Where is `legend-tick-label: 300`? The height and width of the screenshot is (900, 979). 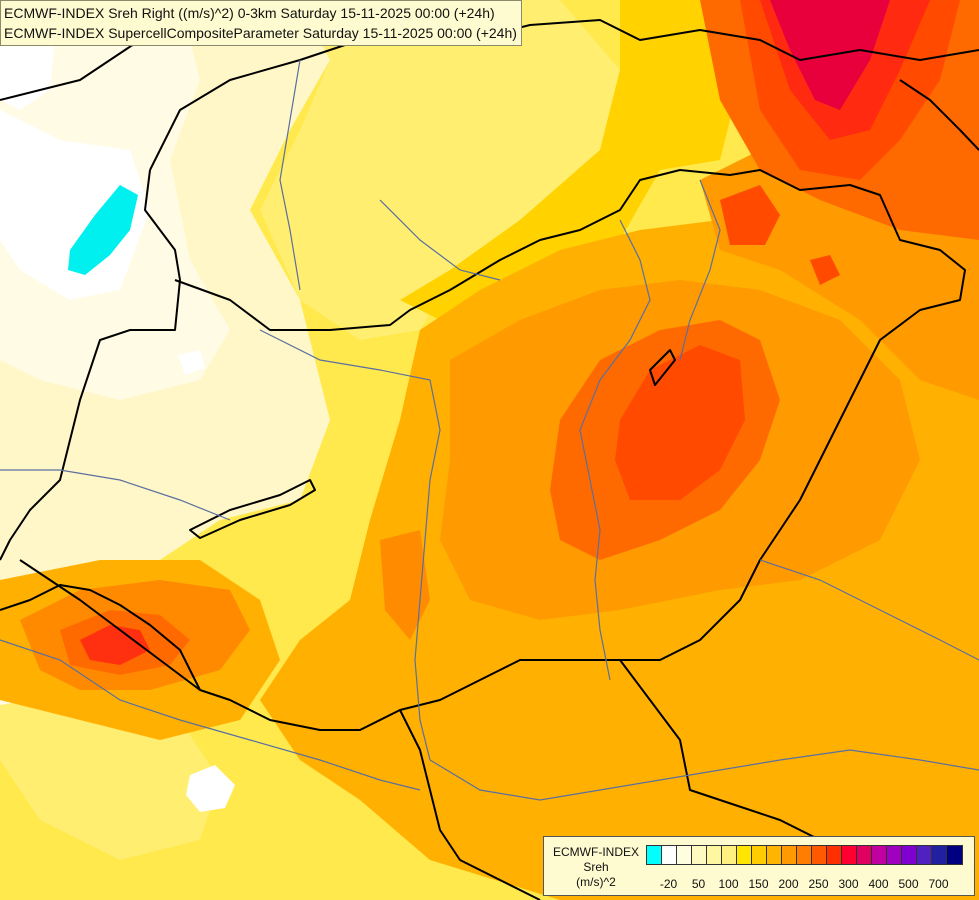 legend-tick-label: 300 is located at coordinates (848, 884).